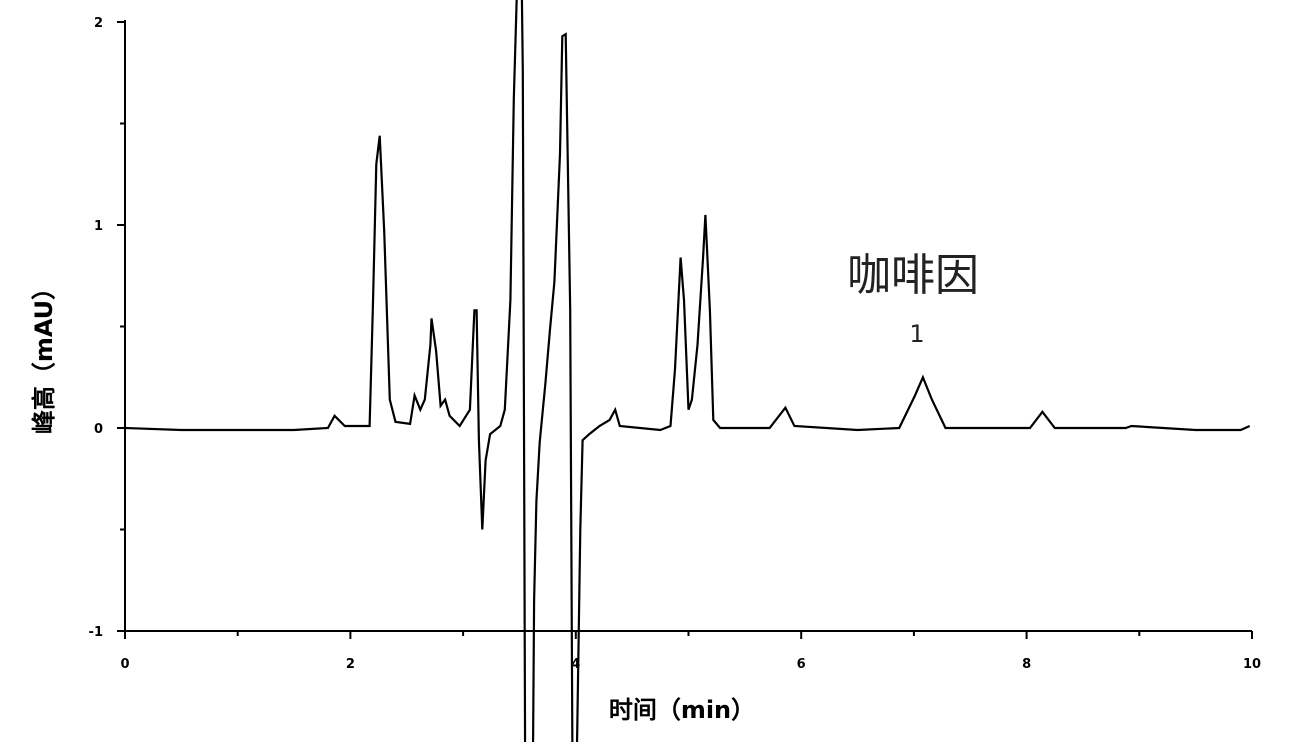 The width and height of the screenshot is (1314, 742). I want to click on y-axis-label: 峰高（mAU）, so click(44, 355).